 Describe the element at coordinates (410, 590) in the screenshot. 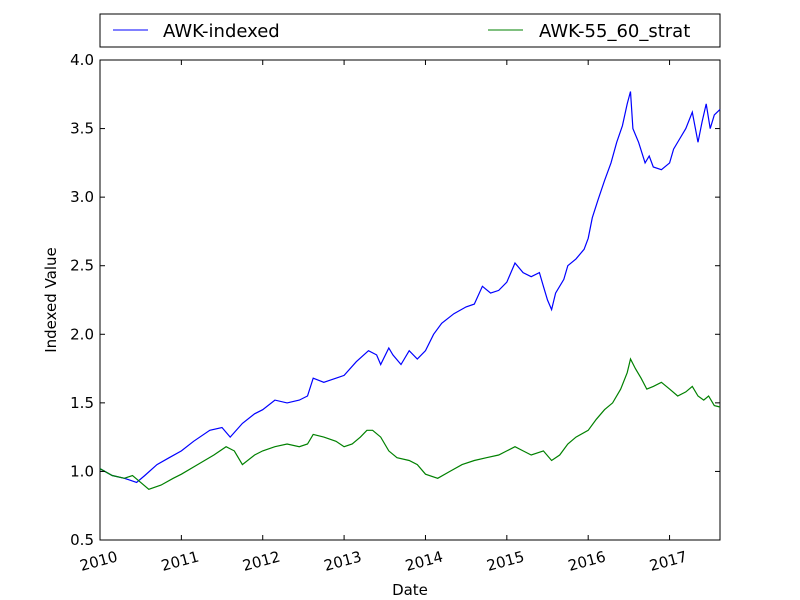

I see `x-axis-title: Date` at that location.